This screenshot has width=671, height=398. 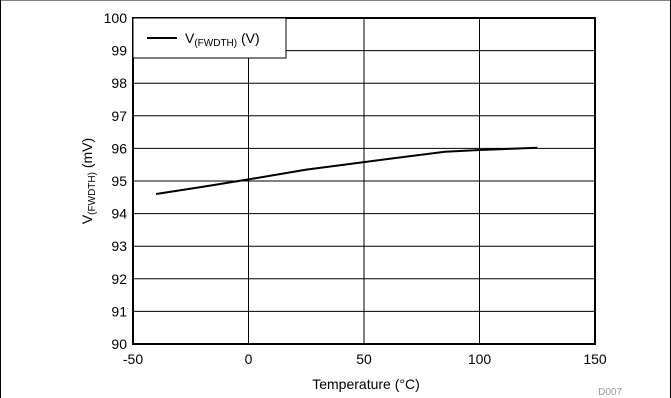 I want to click on figure-id: D007, so click(x=610, y=392).